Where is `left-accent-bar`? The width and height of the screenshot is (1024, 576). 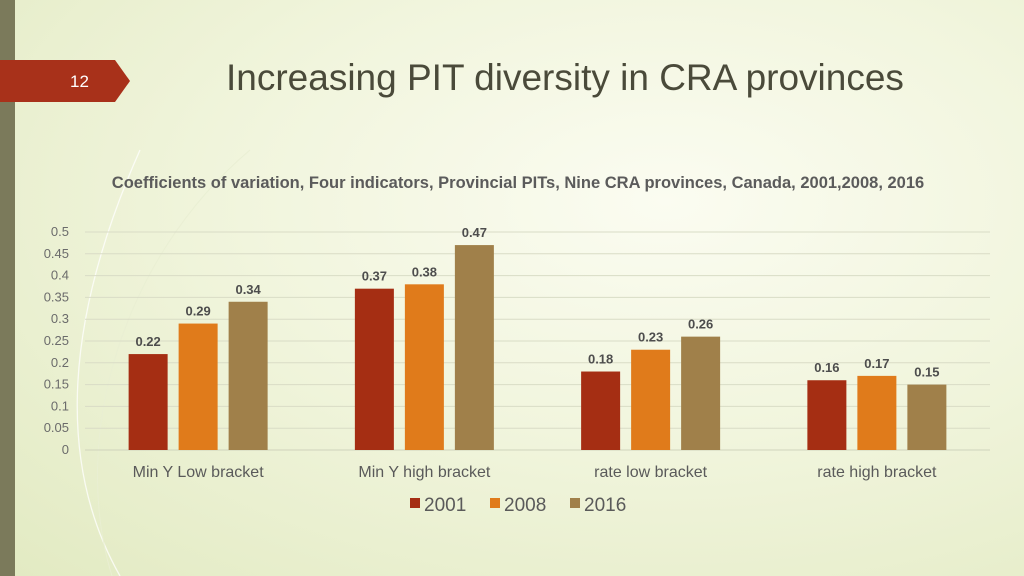 left-accent-bar is located at coordinates (7, 288).